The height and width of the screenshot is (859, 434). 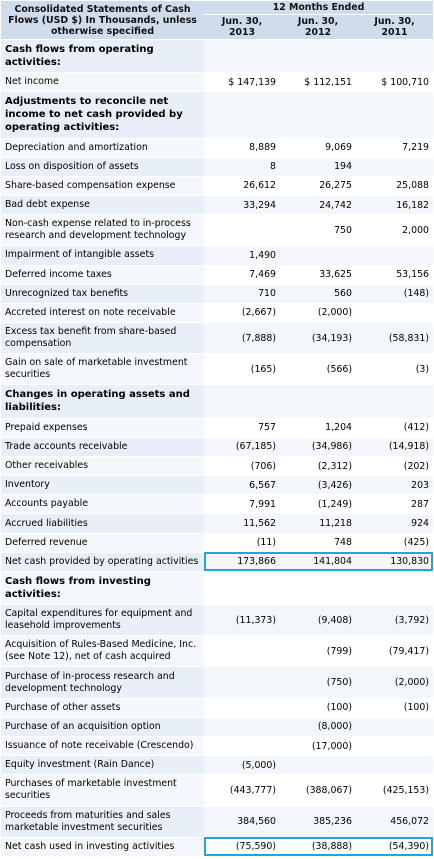 What do you see at coordinates (102, 847) in the screenshot?
I see `line-item-label: Net cash used in investing activities` at bounding box center [102, 847].